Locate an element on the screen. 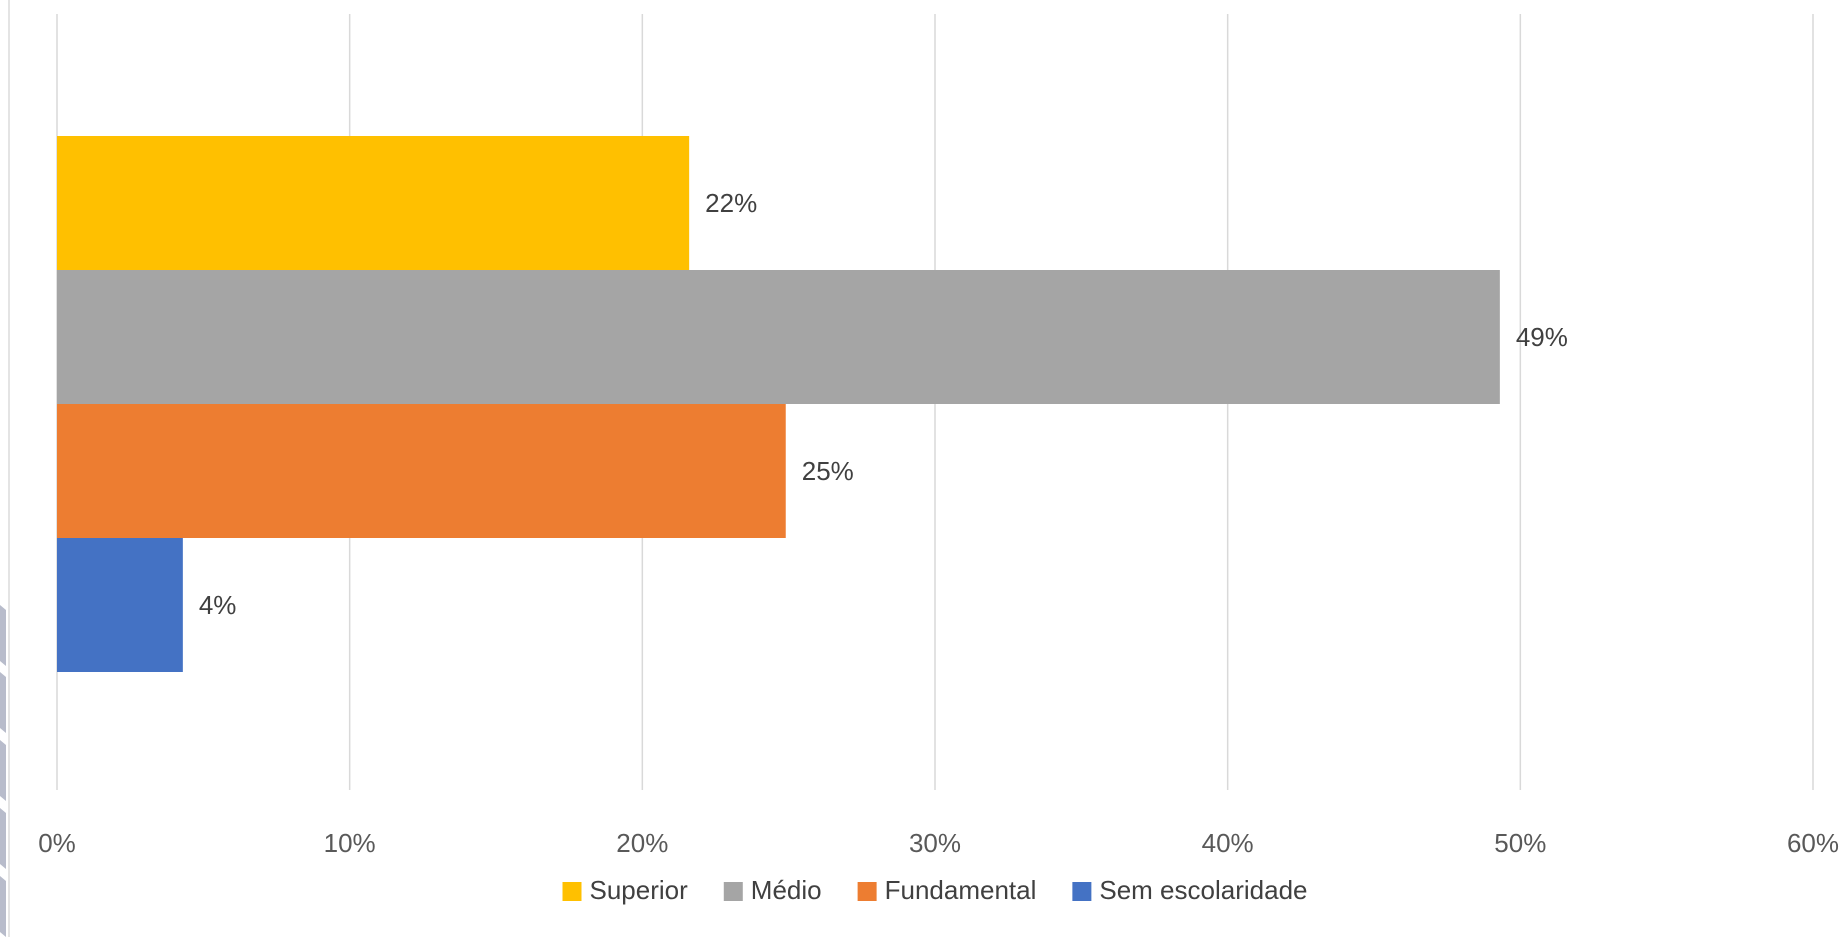 The width and height of the screenshot is (1847, 942). legend-item-superior: Superior is located at coordinates (625, 890).